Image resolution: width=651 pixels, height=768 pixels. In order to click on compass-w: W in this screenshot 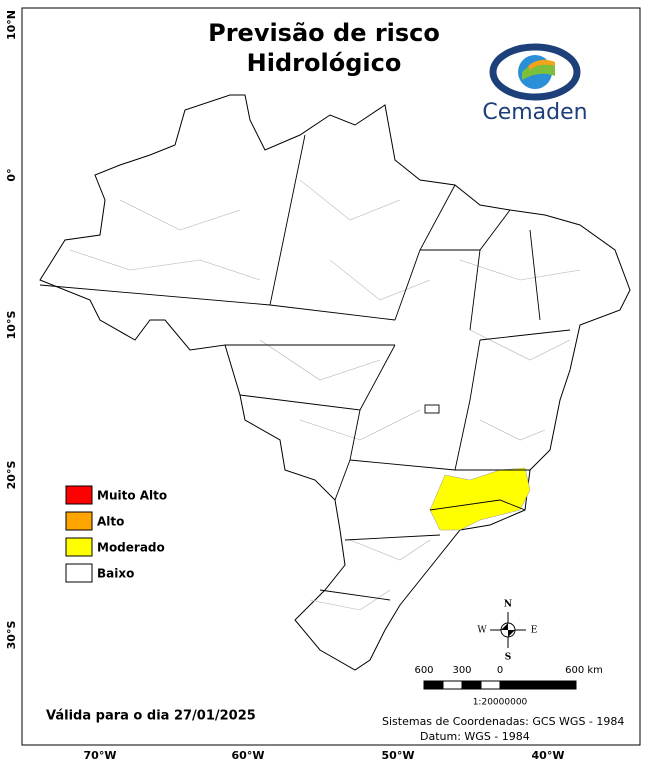, I will do `click(482, 631)`.